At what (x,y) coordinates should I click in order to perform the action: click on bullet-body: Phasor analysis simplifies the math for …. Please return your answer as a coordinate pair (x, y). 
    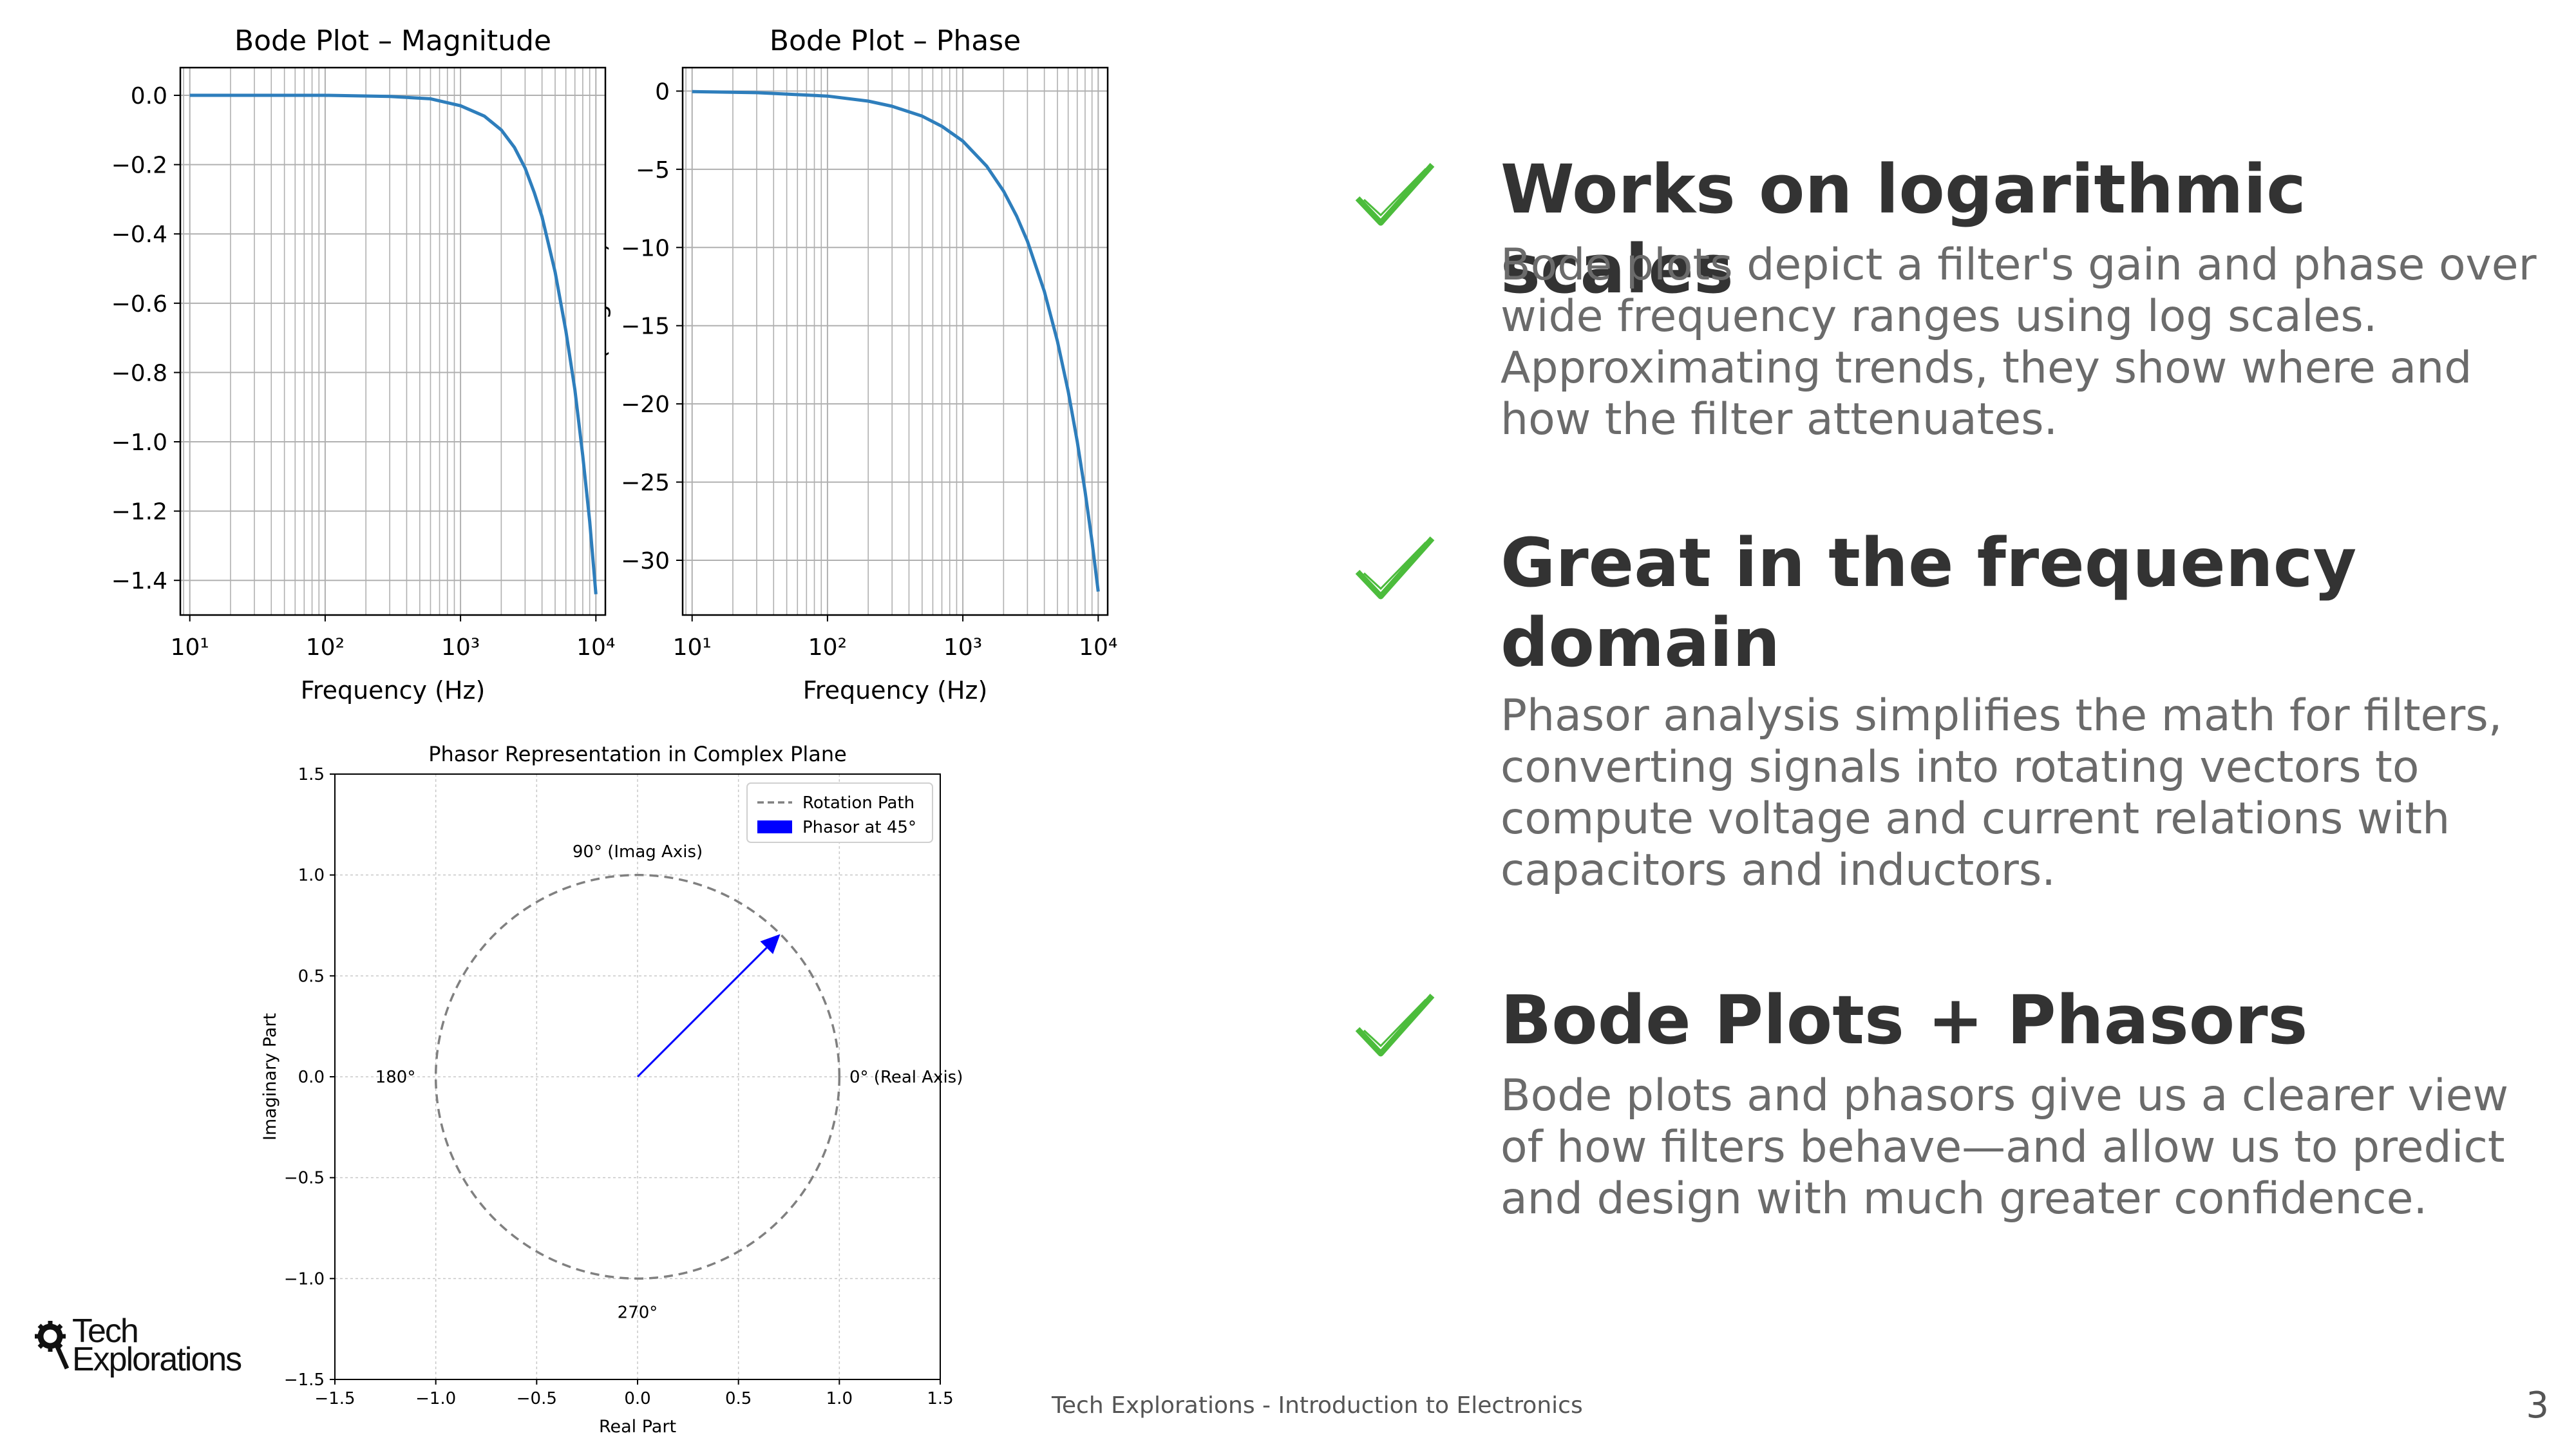
    Looking at the image, I should click on (2002, 793).